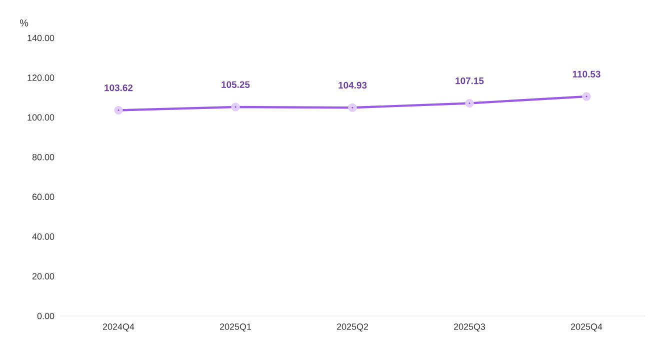 The width and height of the screenshot is (653, 349). I want to click on y-tick-label: 40.00, so click(43, 236).